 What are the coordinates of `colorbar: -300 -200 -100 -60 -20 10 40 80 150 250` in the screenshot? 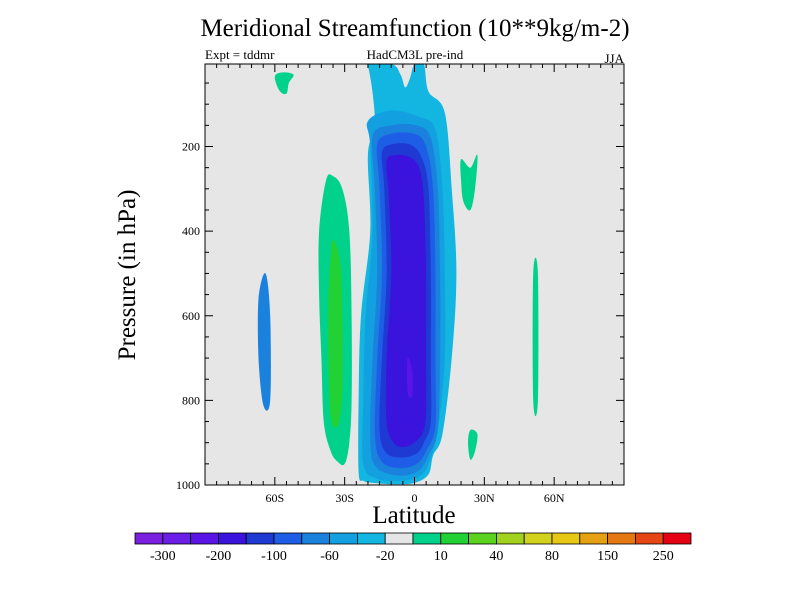 It's located at (413, 548).